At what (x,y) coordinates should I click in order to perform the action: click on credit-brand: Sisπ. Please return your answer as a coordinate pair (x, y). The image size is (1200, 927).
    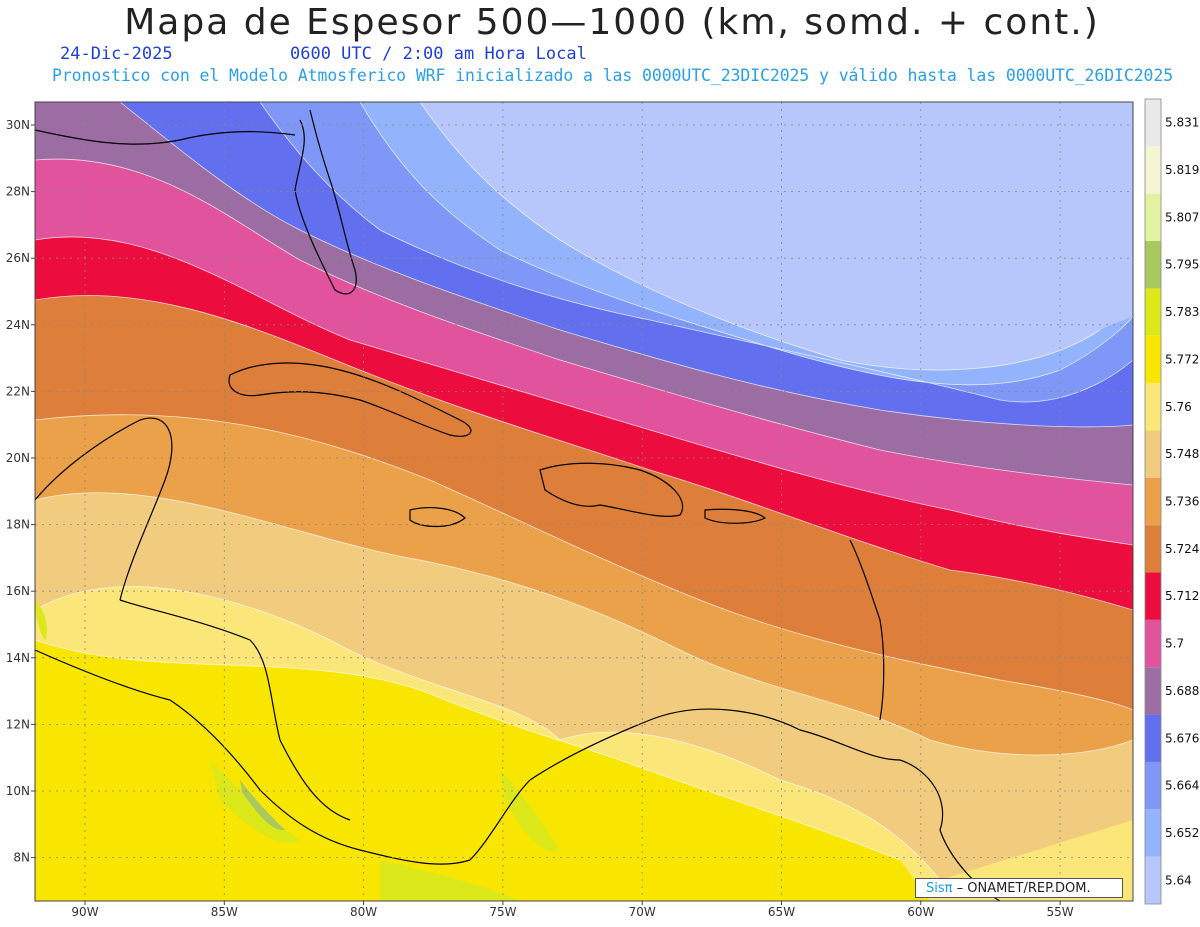
    Looking at the image, I should click on (939, 888).